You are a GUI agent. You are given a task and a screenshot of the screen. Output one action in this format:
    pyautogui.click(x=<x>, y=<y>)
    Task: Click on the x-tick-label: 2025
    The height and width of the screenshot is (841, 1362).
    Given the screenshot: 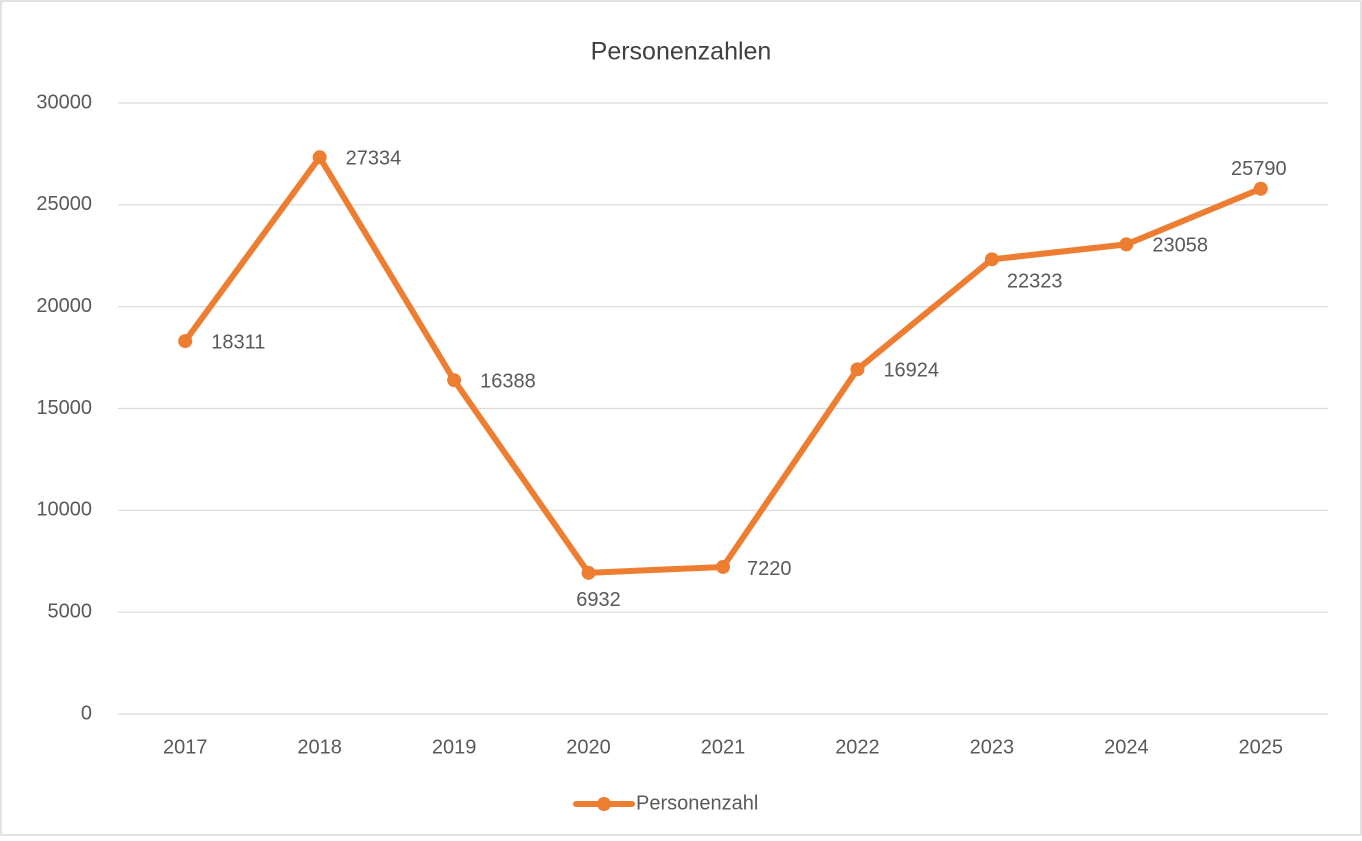 What is the action you would take?
    pyautogui.click(x=1261, y=747)
    